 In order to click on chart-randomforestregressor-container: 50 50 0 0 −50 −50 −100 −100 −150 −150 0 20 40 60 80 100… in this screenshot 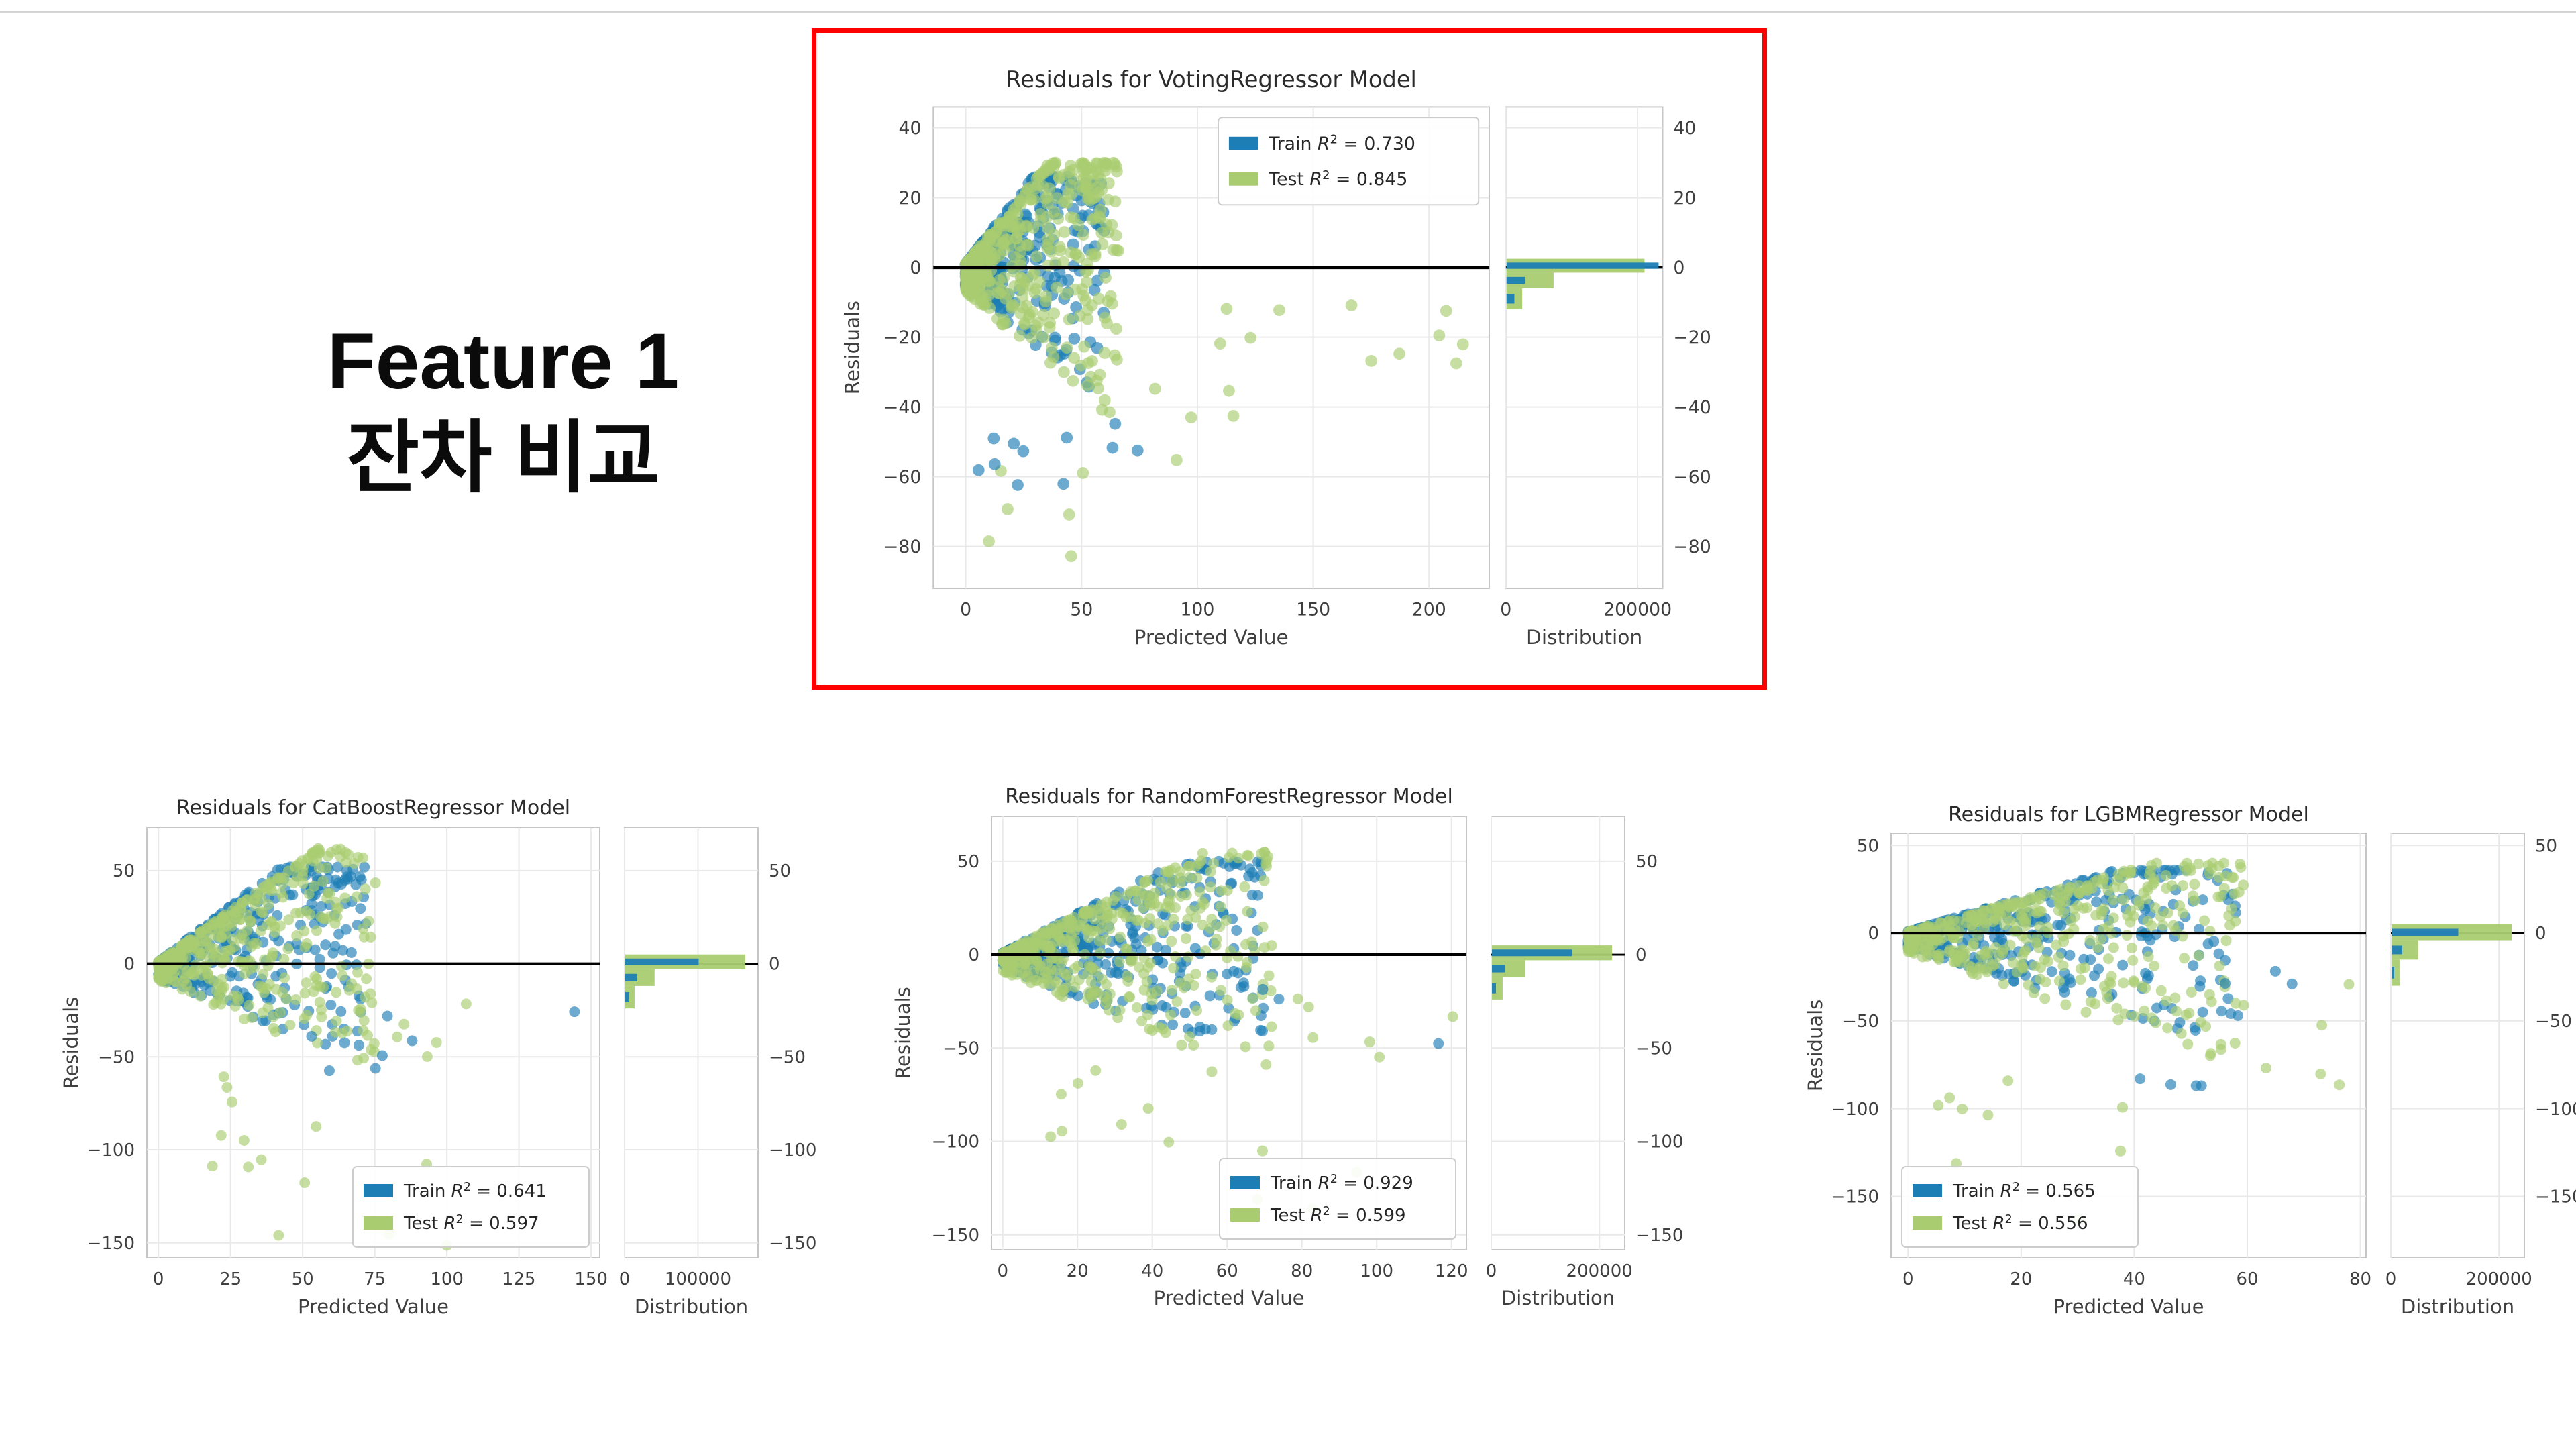, I will do `click(1298, 1072)`.